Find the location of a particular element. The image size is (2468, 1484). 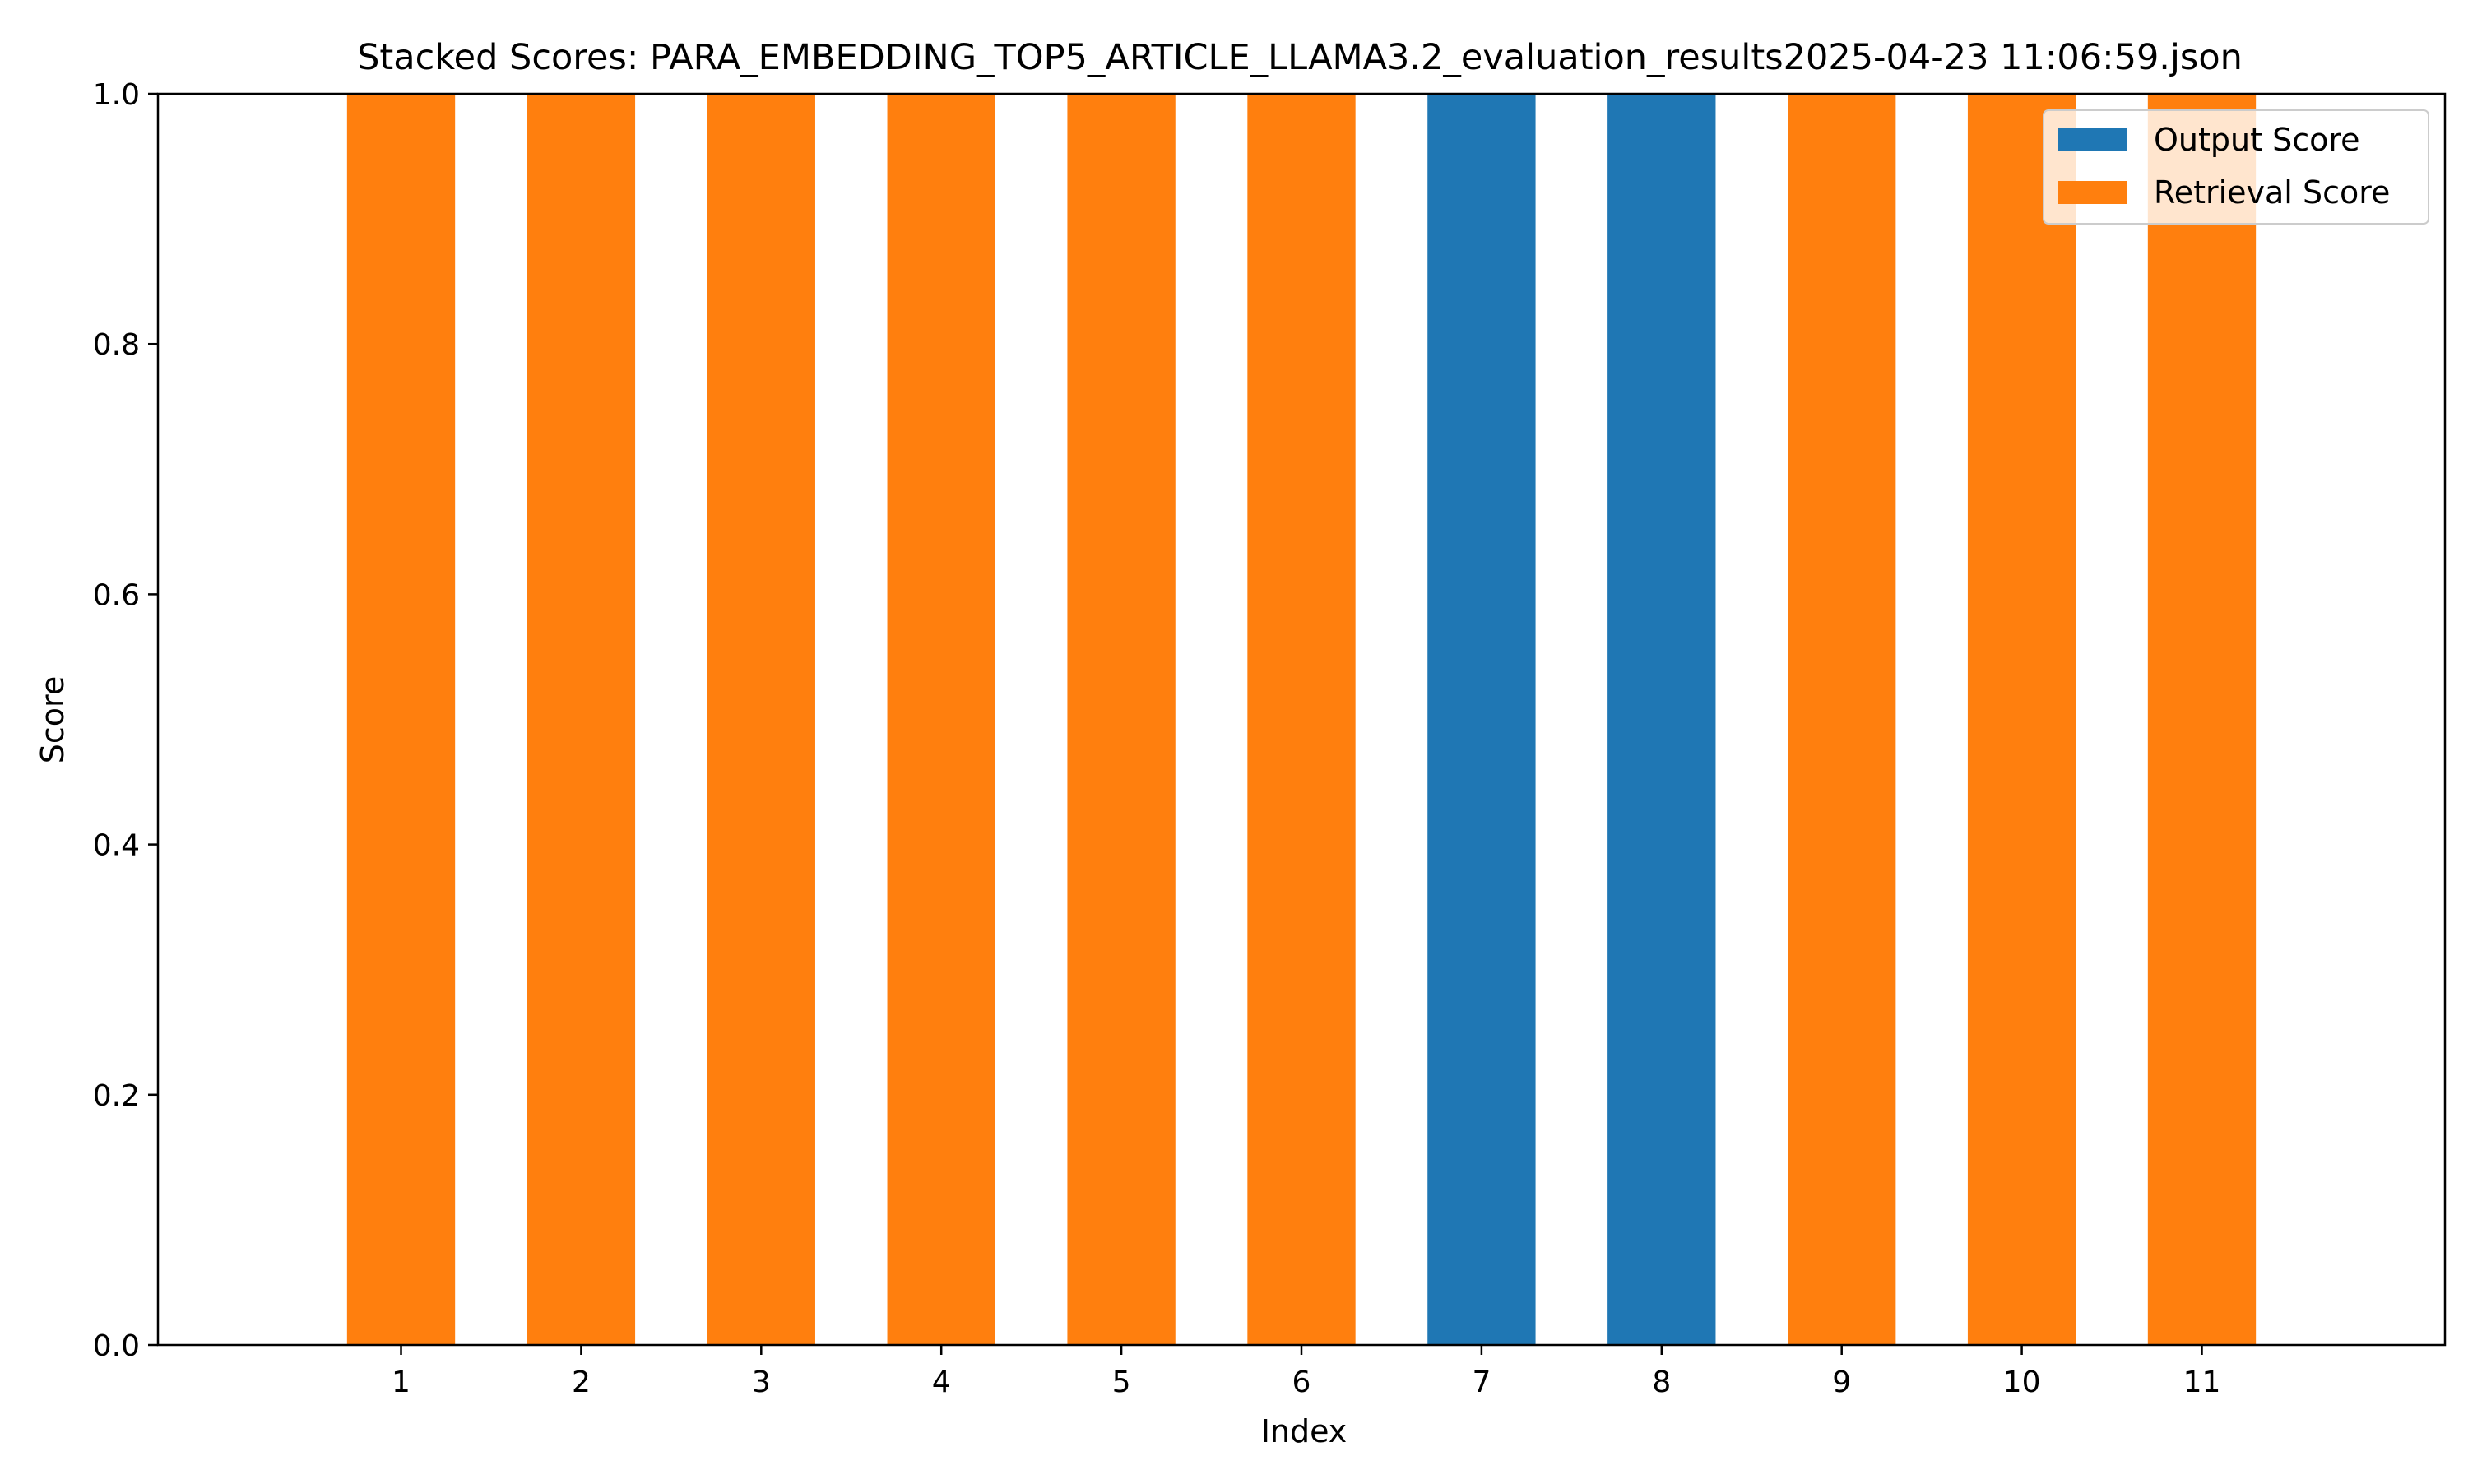

x-tick-label: 2 is located at coordinates (581, 1382).